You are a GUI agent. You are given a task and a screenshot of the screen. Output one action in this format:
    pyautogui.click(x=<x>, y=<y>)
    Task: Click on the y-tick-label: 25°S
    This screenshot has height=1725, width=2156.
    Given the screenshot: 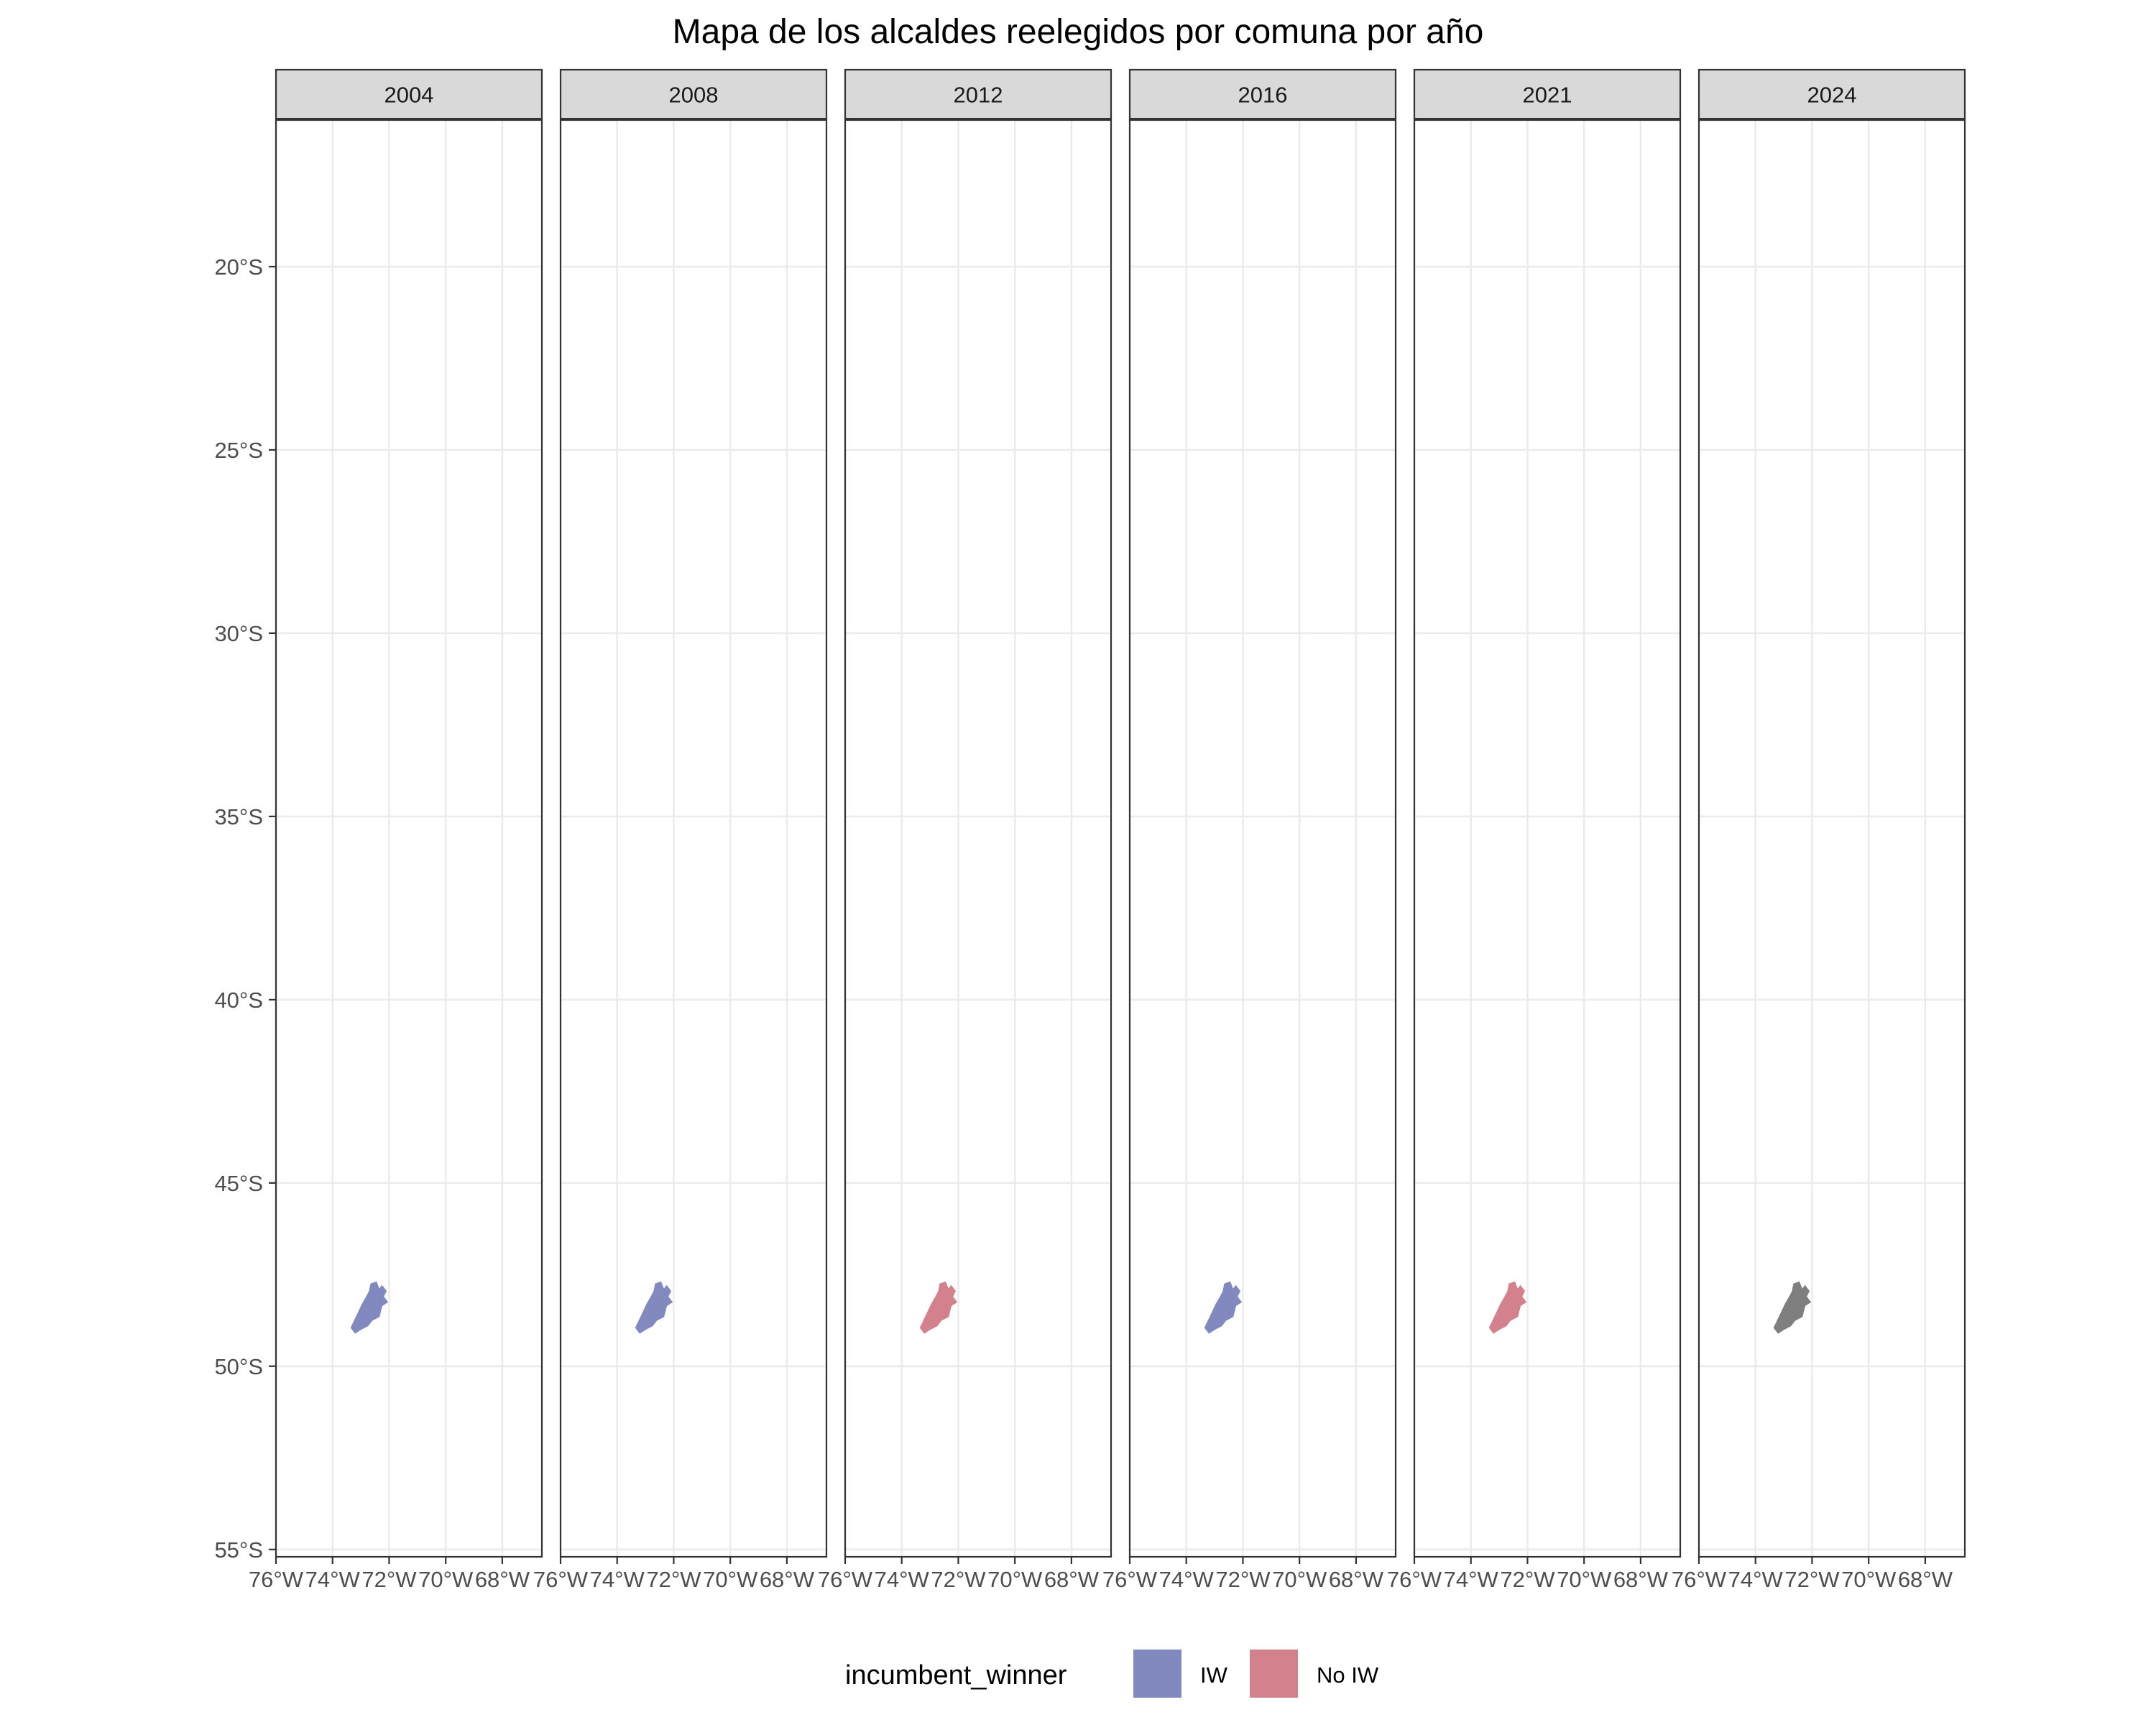 What is the action you would take?
    pyautogui.click(x=238, y=450)
    